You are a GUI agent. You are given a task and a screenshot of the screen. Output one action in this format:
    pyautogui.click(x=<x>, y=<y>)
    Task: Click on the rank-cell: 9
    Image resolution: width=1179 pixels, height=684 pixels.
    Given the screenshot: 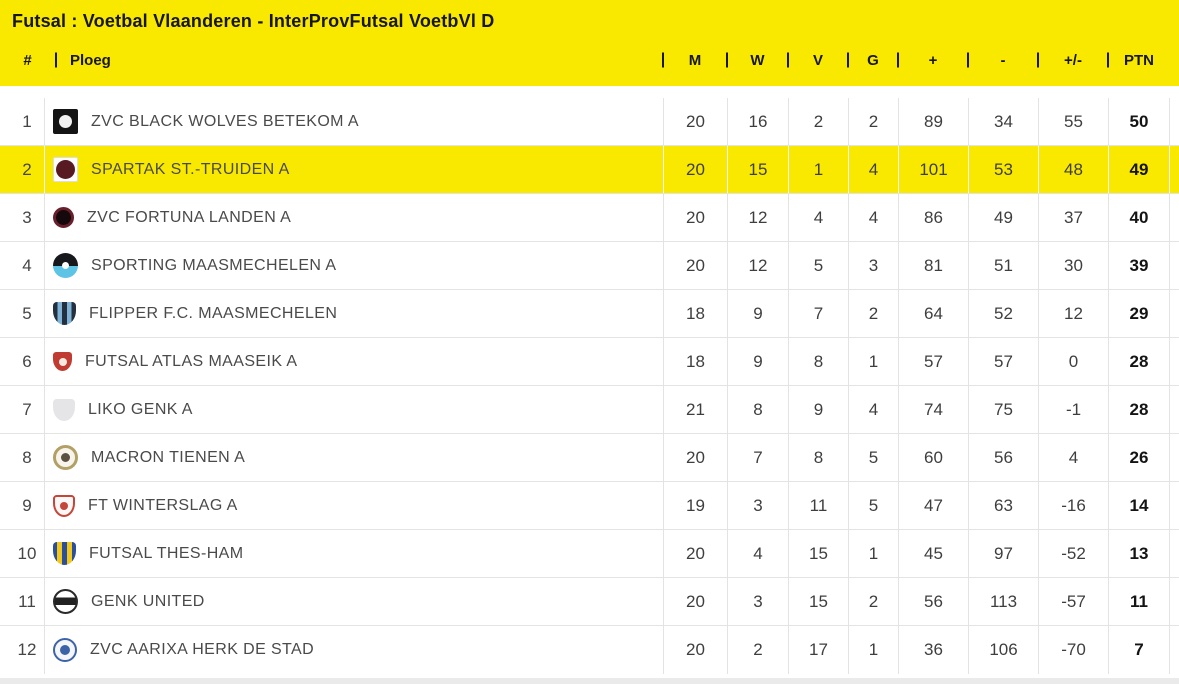 What is the action you would take?
    pyautogui.click(x=22, y=505)
    